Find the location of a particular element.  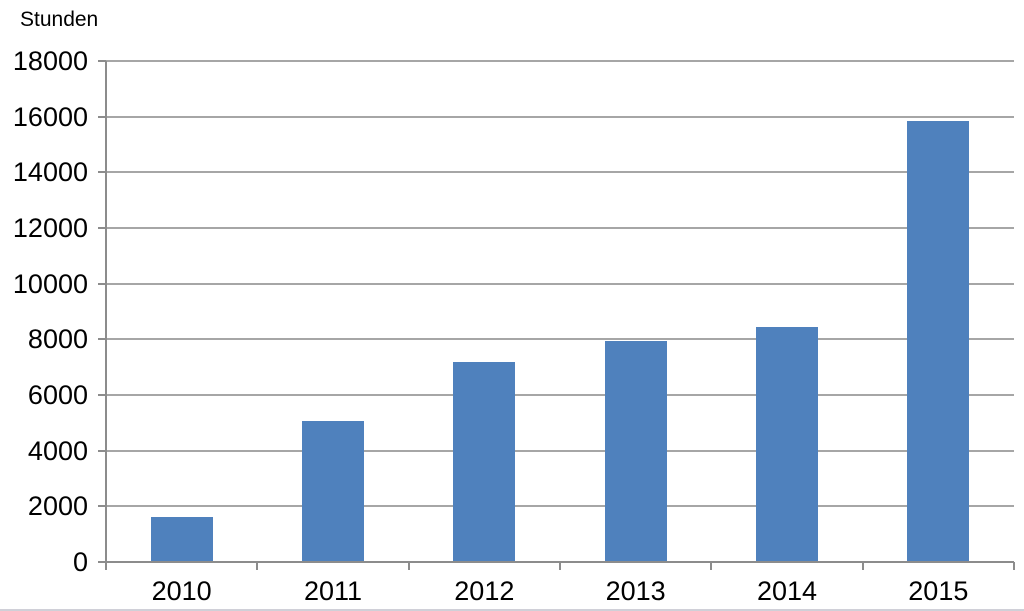

bar-2012 is located at coordinates (484, 461).